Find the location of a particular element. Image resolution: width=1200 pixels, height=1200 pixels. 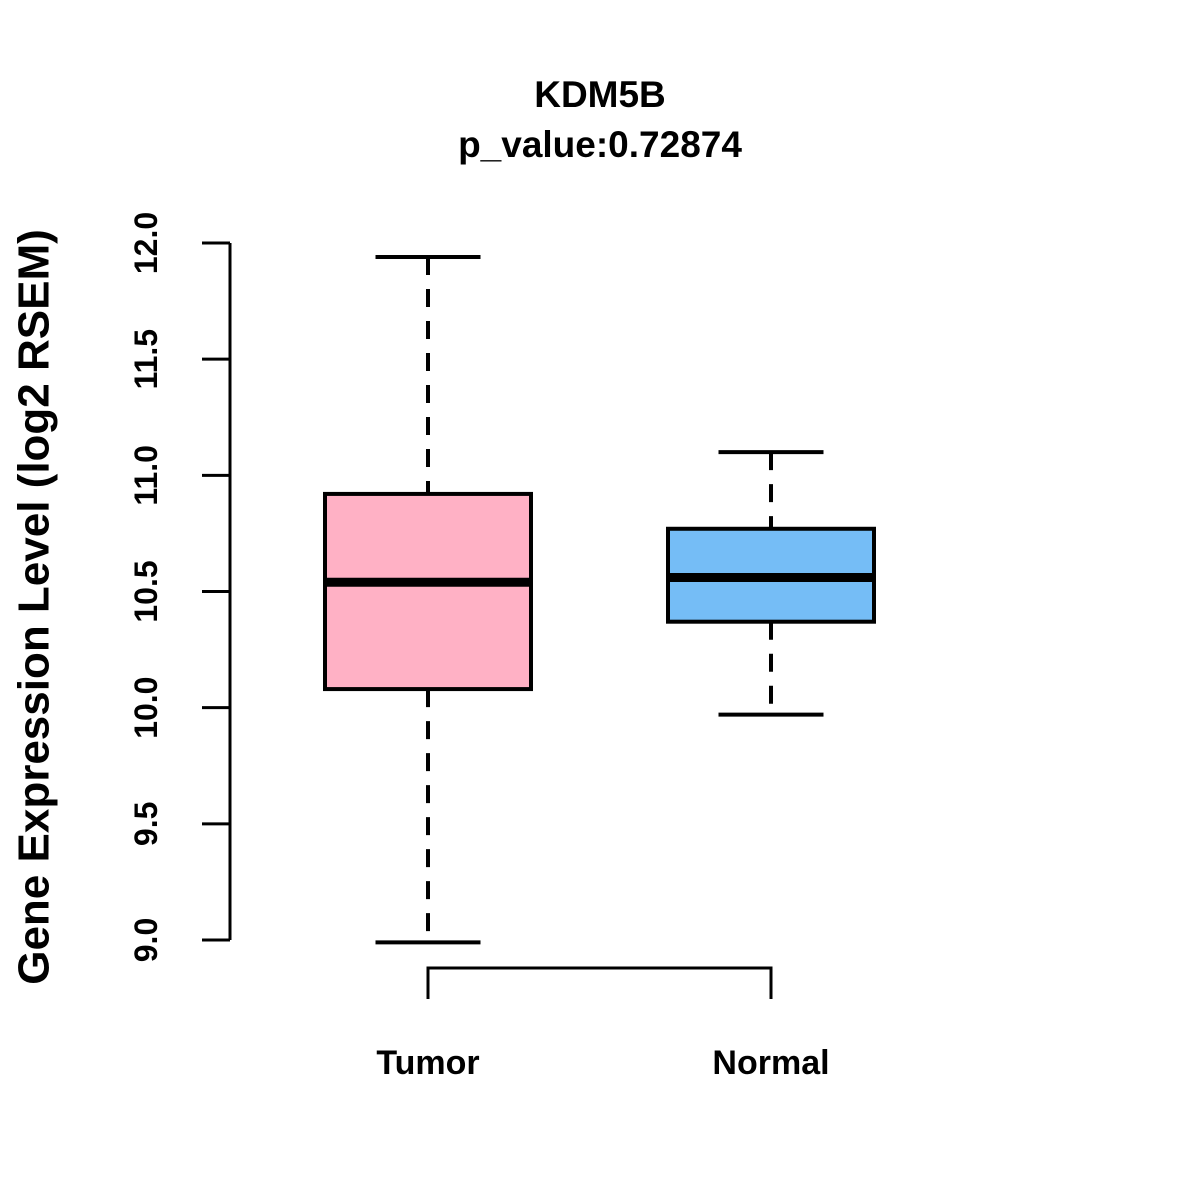

y-axis-title: Gene Expression Level (log2 RSEM) is located at coordinates (34, 607).